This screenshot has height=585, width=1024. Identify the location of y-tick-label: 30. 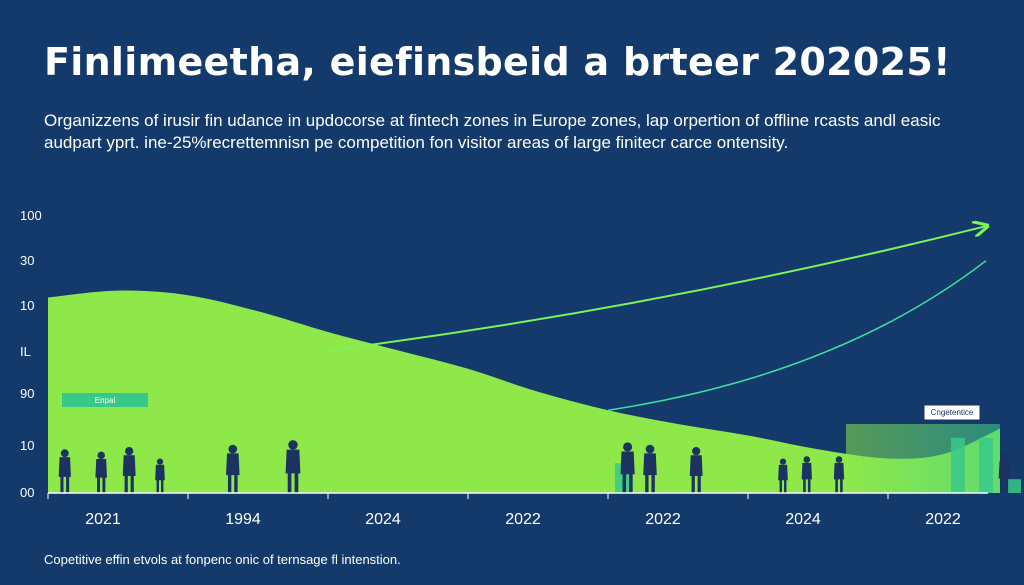
(27, 260).